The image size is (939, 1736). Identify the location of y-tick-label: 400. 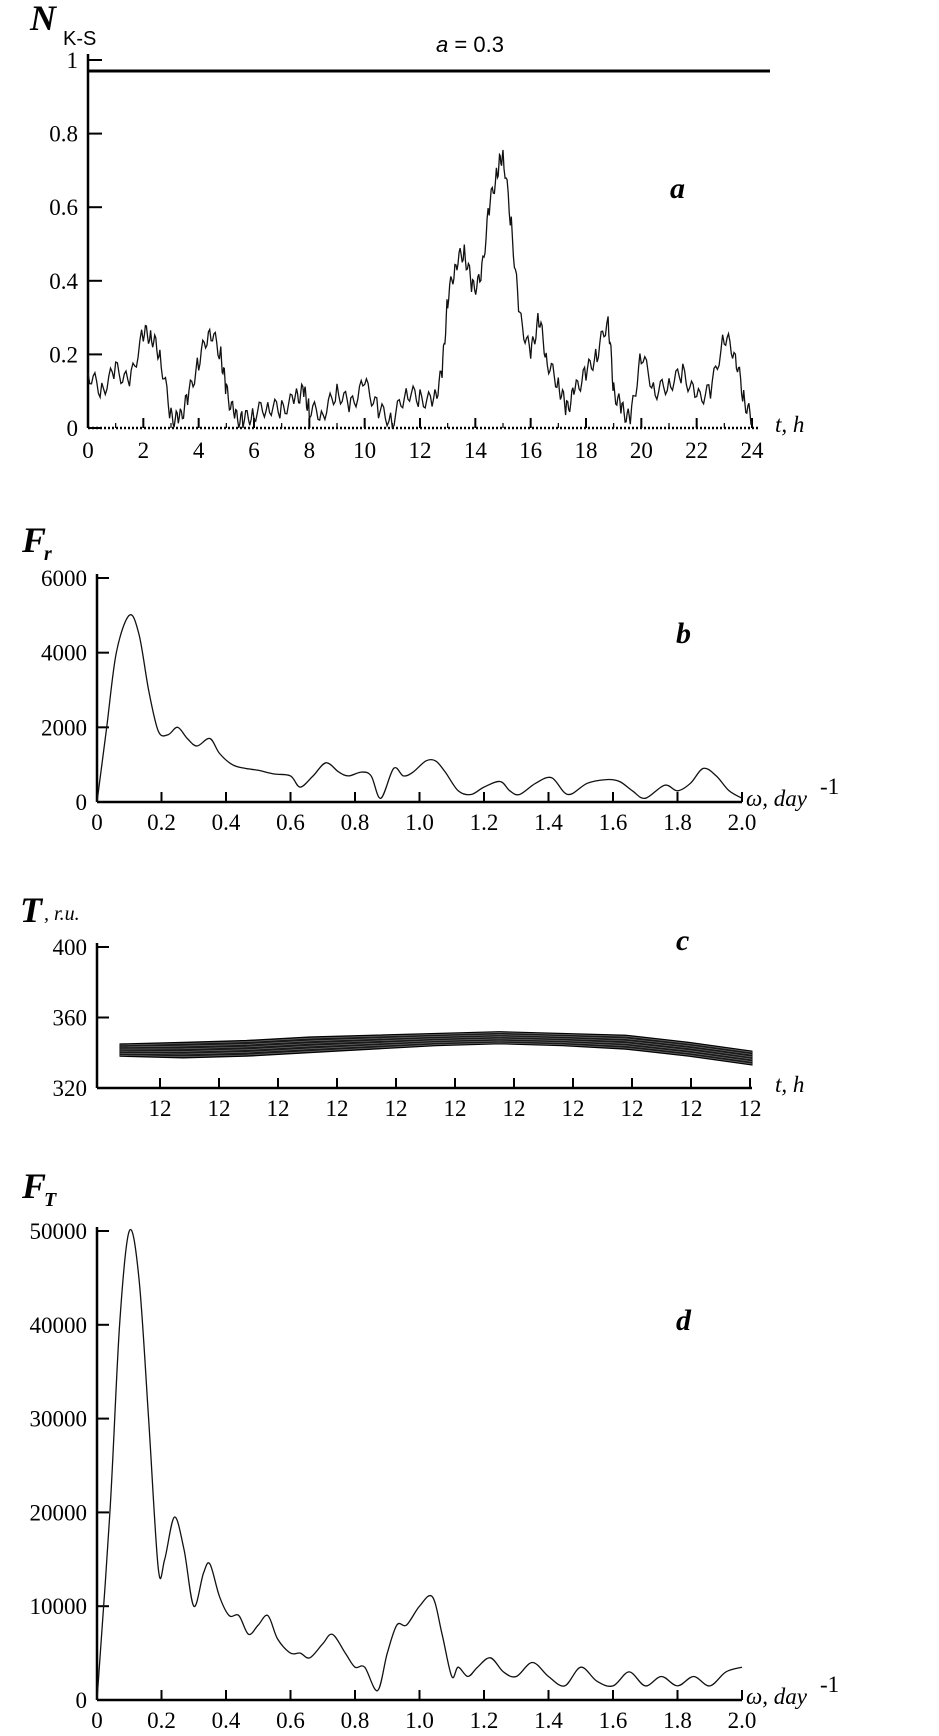
(70, 947).